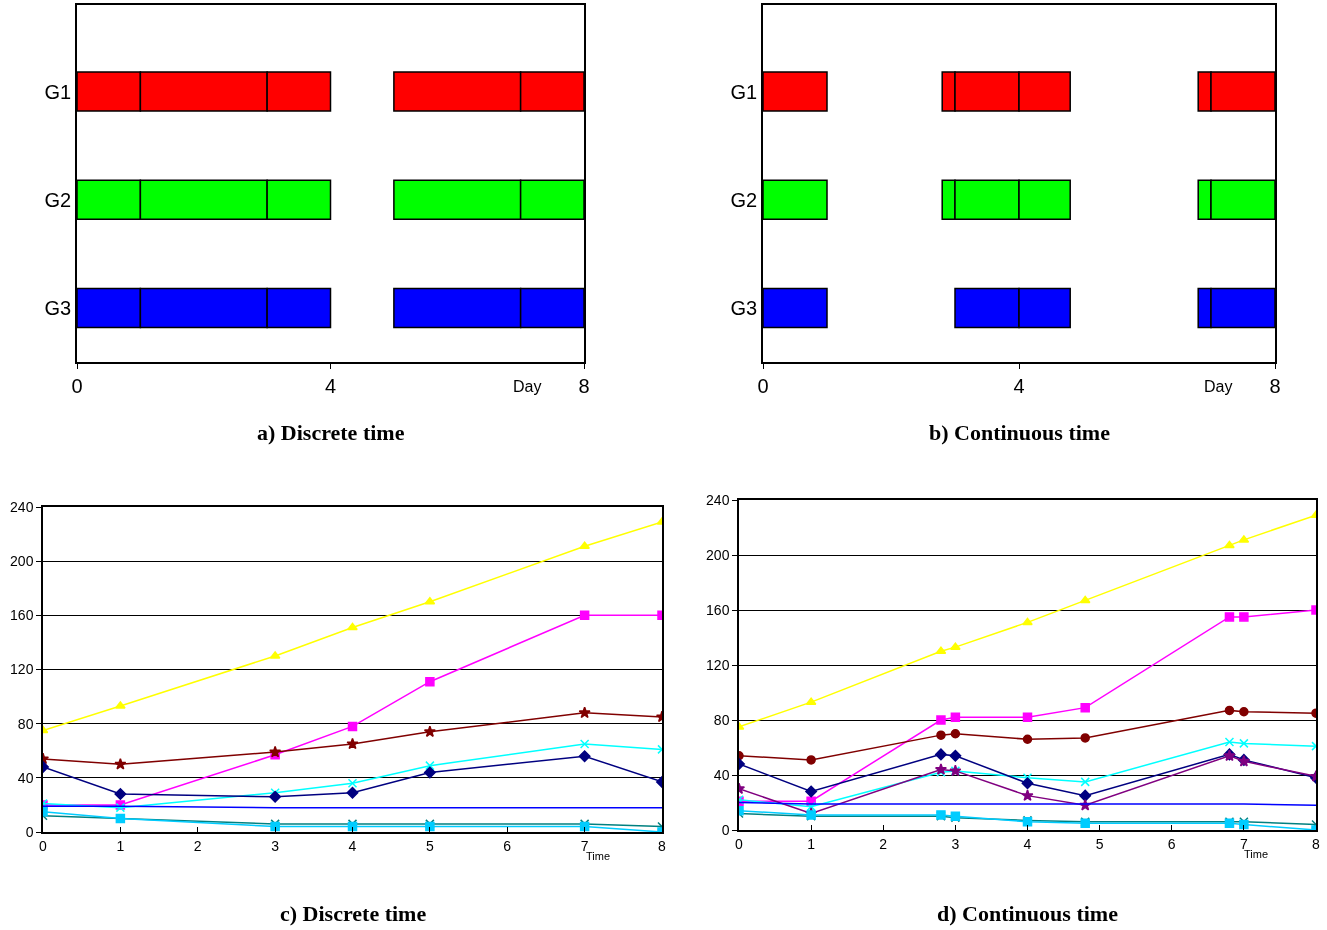 This screenshot has width=1327, height=930. I want to click on x-tick-label: 7, so click(584, 845).